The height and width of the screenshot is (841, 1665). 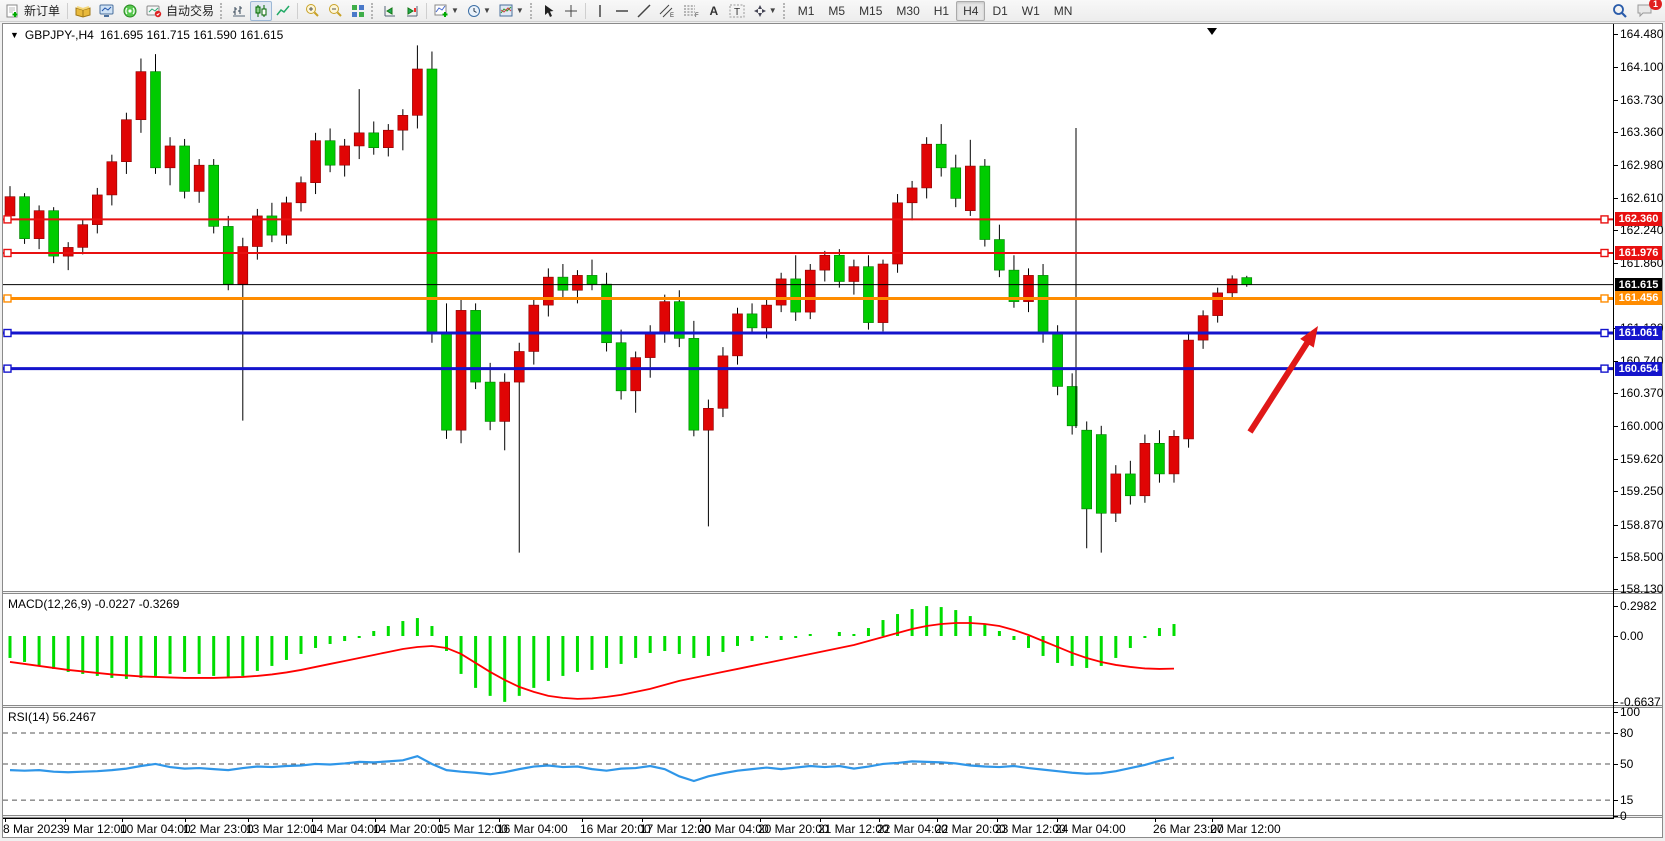 I want to click on fibonacci-icon: F, so click(x=691, y=11).